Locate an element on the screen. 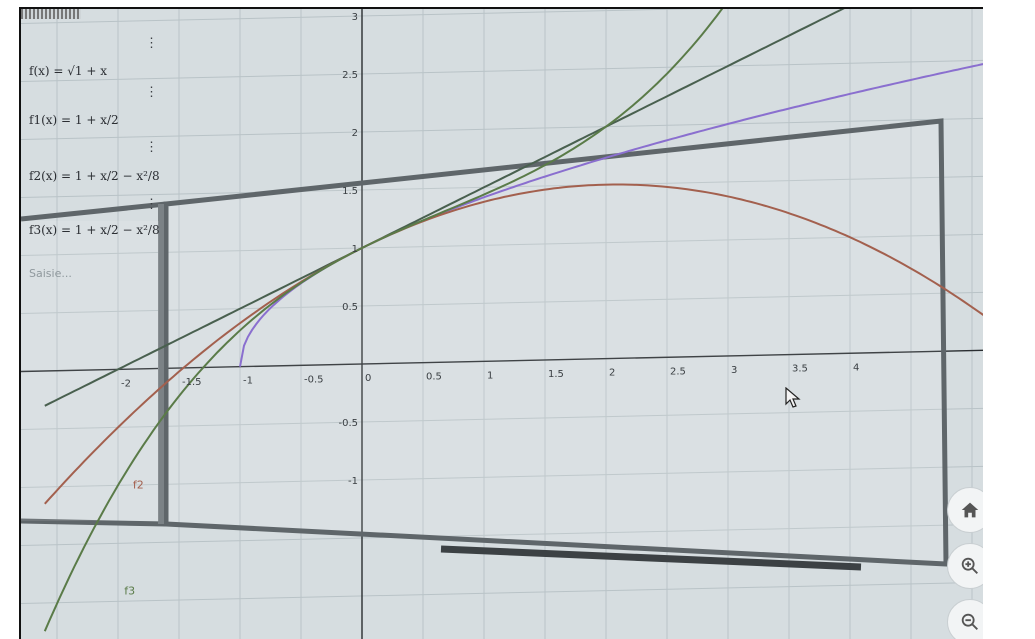  zoom-in-button is located at coordinates (965, 566).